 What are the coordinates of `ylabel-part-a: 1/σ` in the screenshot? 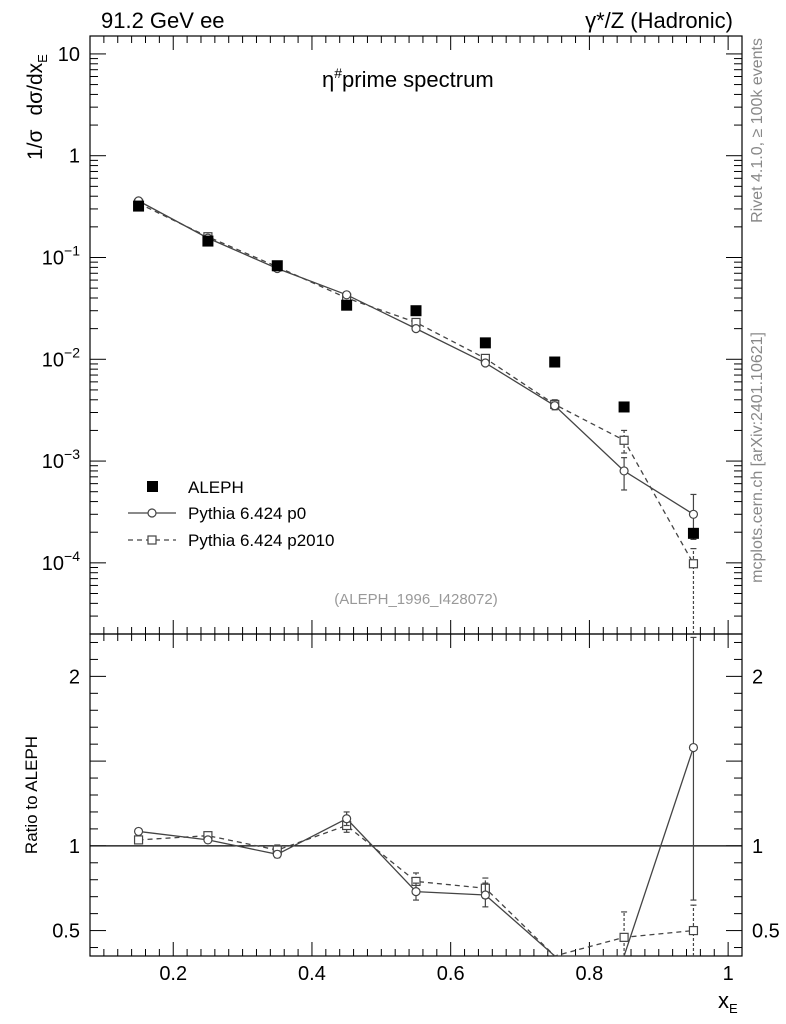 It's located at (35, 144).